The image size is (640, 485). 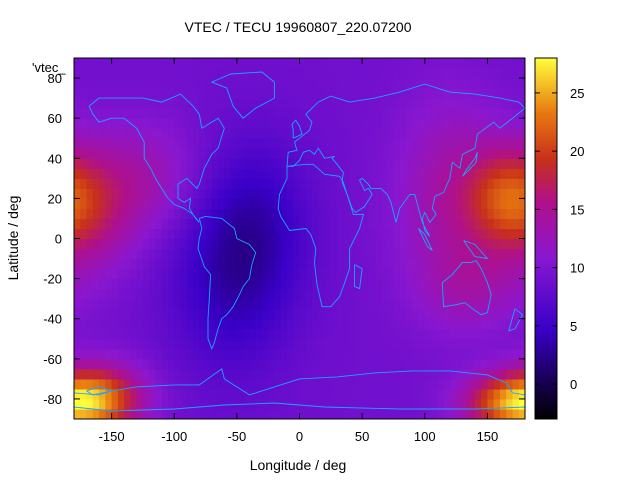 What do you see at coordinates (405, 160) in the screenshot?
I see `coastline` at bounding box center [405, 160].